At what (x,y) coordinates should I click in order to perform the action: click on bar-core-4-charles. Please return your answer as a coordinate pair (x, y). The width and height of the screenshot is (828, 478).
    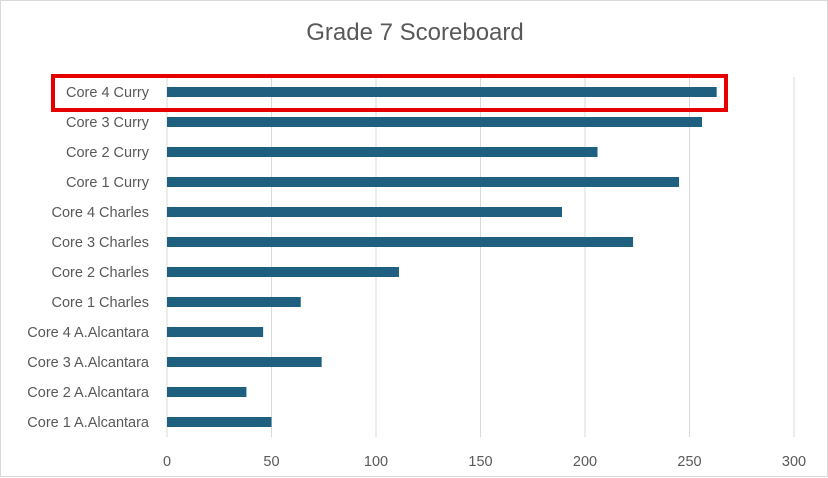
    Looking at the image, I should click on (365, 212).